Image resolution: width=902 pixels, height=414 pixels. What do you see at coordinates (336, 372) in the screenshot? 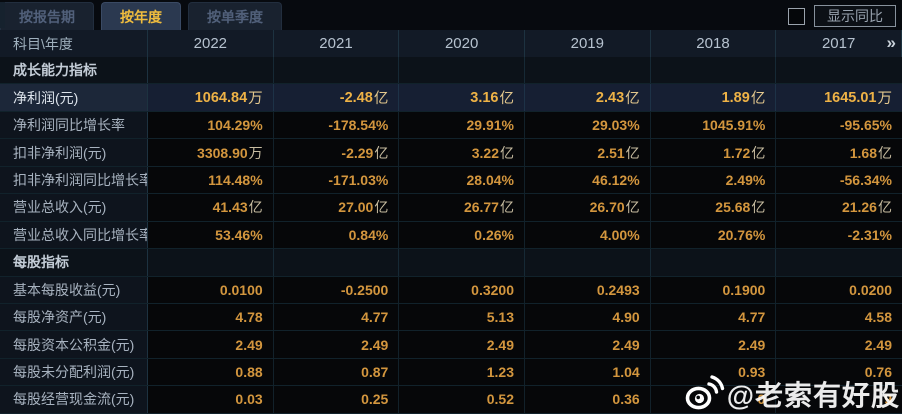
I see `value-cell: 0.87` at bounding box center [336, 372].